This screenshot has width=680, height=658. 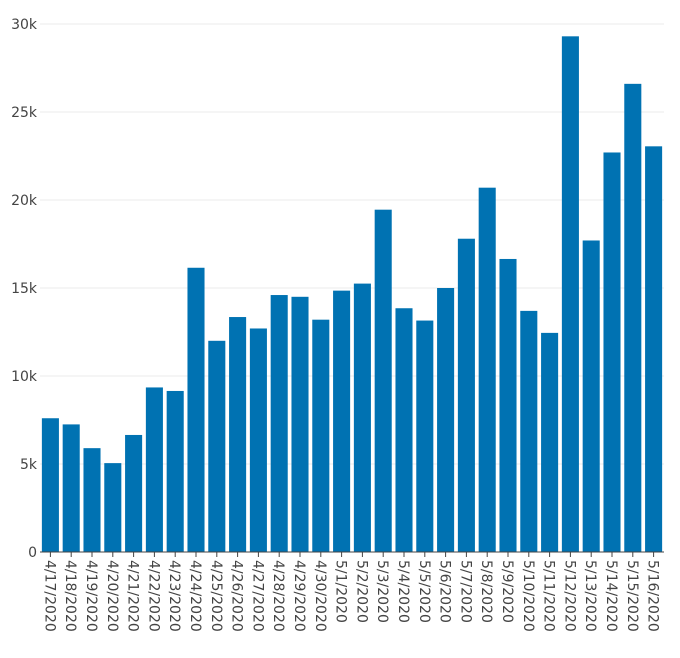 I want to click on y-tick-label: 30k, so click(x=24, y=25).